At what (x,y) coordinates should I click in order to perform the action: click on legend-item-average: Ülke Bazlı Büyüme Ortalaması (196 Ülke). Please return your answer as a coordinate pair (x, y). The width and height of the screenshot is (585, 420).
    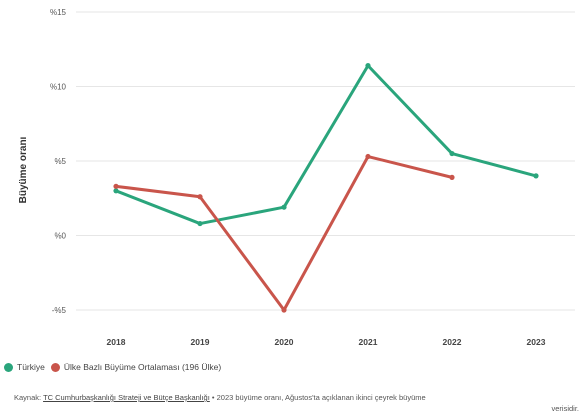
    Looking at the image, I should click on (136, 367).